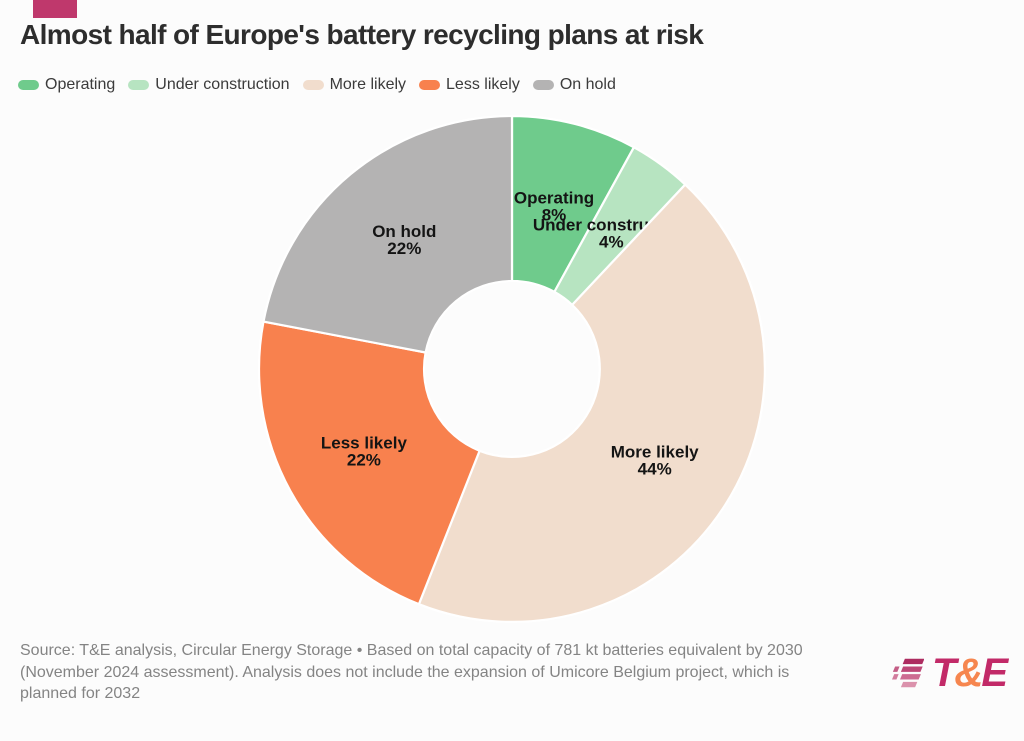 This screenshot has width=1024, height=741. Describe the element at coordinates (554, 214) in the screenshot. I see `slice-value-operating: 8%` at that location.